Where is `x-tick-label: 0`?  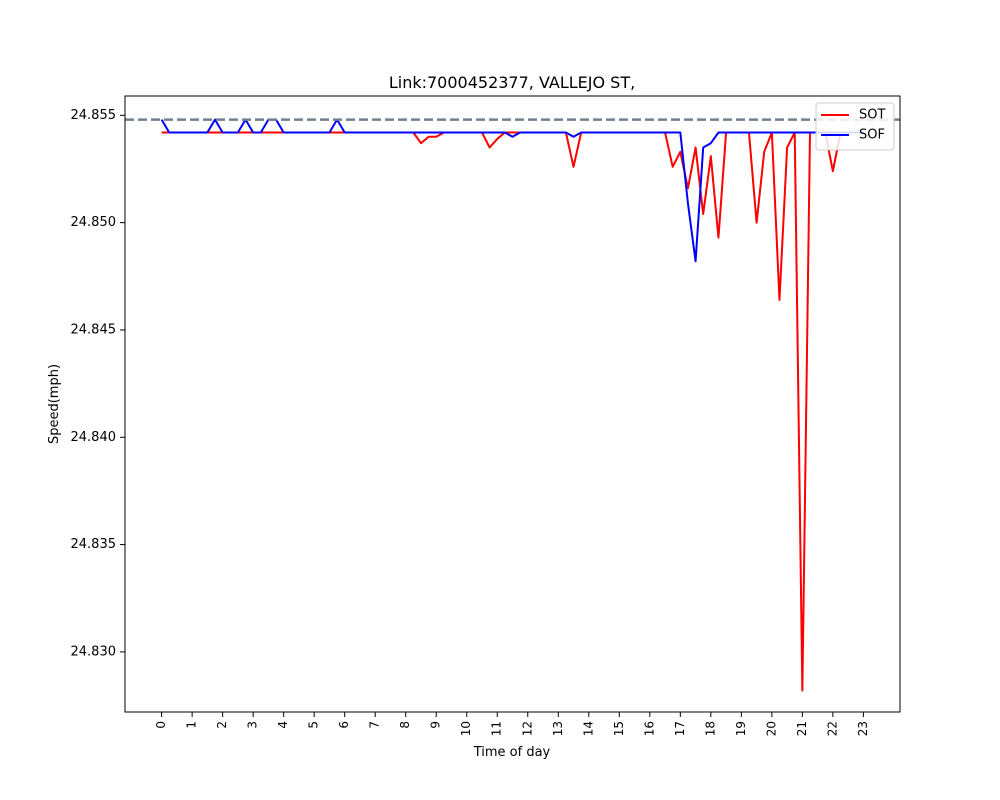
x-tick-label: 0 is located at coordinates (161, 725).